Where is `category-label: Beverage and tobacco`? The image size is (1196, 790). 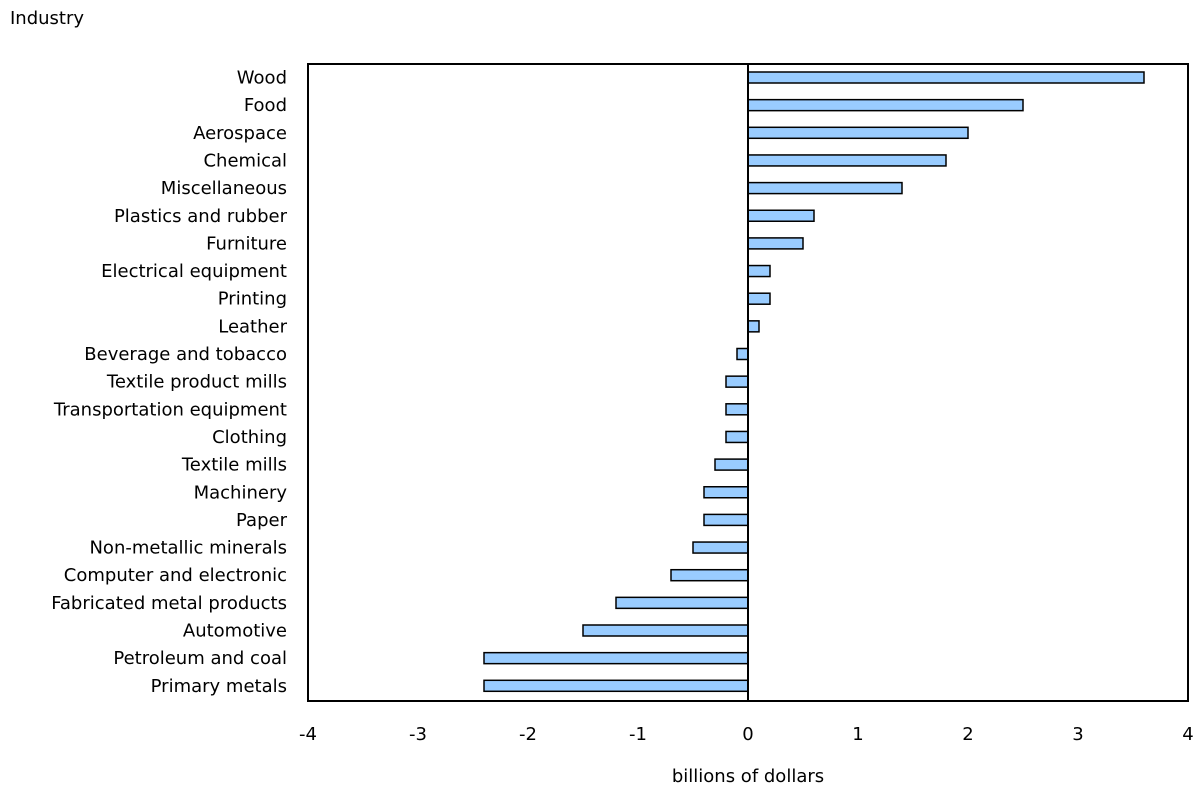
category-label: Beverage and tobacco is located at coordinates (185, 354).